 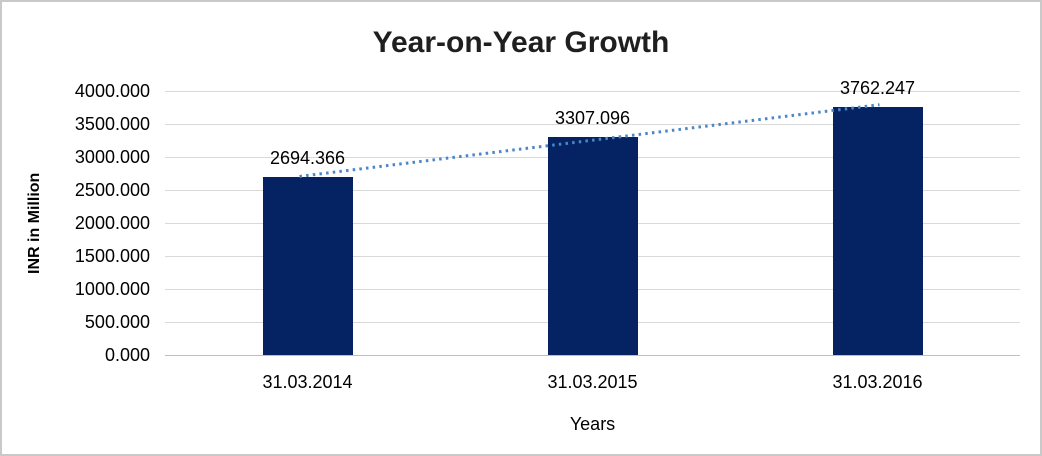 What do you see at coordinates (877, 382) in the screenshot?
I see `x-tick-label: 31.03.2016` at bounding box center [877, 382].